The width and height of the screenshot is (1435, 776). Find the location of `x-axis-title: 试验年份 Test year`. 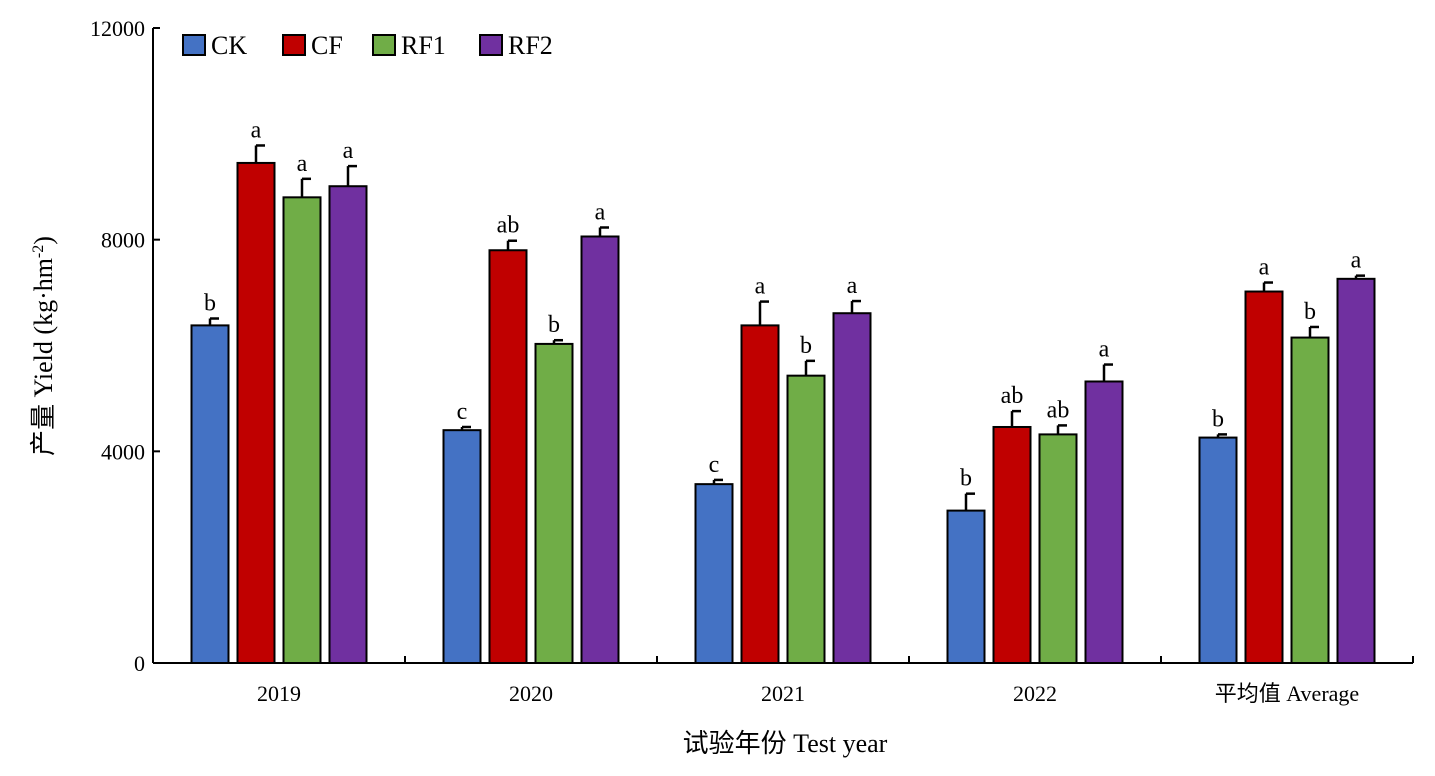

x-axis-title: 试验年份 Test year is located at coordinates (785, 743).